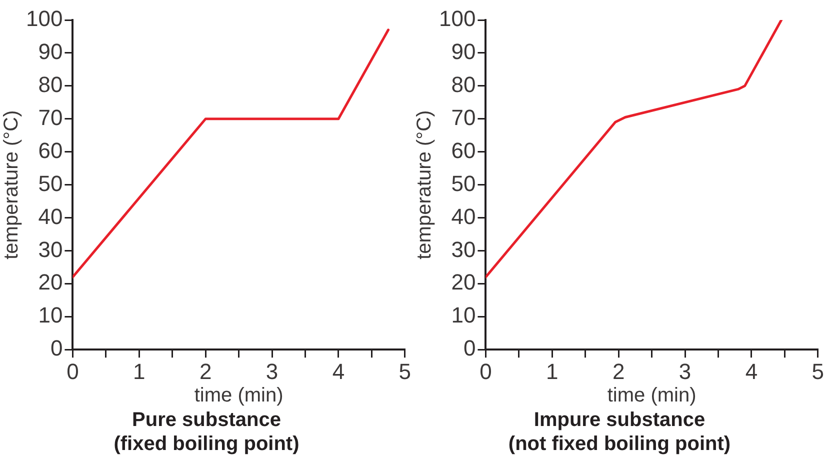  Describe the element at coordinates (206, 420) in the screenshot. I see `text: Pure substance` at that location.